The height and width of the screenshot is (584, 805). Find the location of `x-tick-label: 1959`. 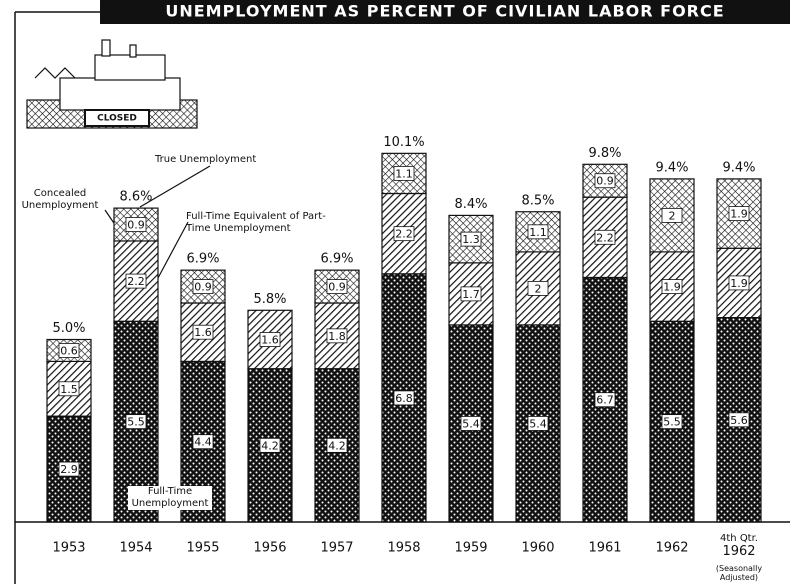

x-tick-label: 1959 is located at coordinates (470, 548).